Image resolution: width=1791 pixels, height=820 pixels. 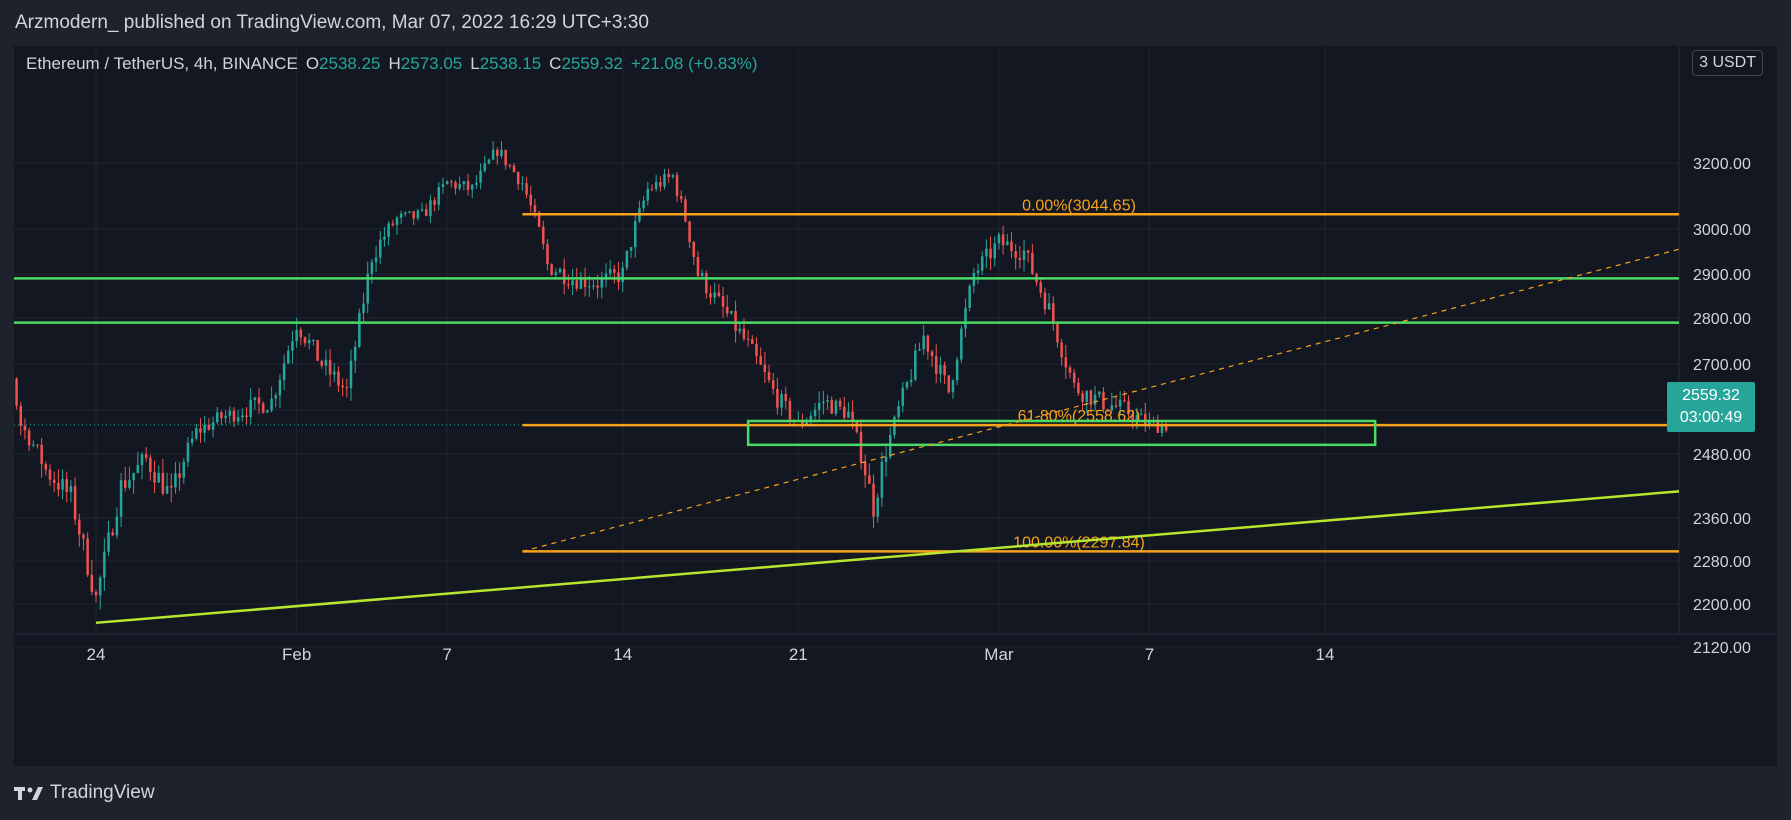 I want to click on last-price-tag: 2559.32 03:00:49, so click(x=1711, y=407).